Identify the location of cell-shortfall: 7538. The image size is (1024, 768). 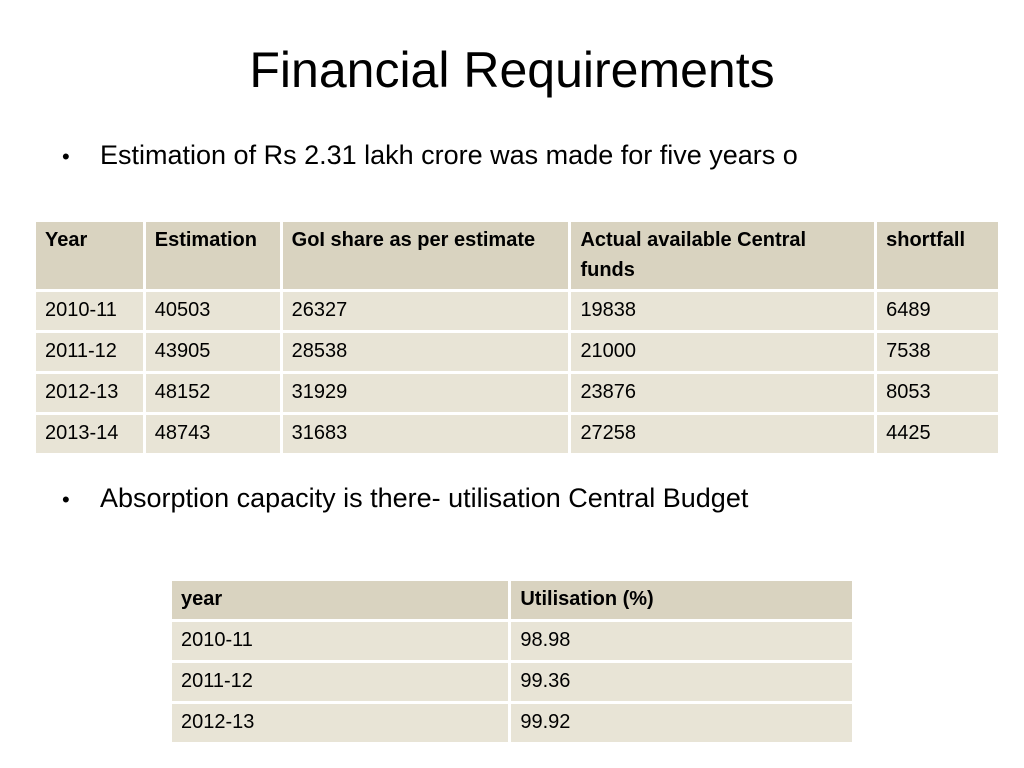
(937, 352).